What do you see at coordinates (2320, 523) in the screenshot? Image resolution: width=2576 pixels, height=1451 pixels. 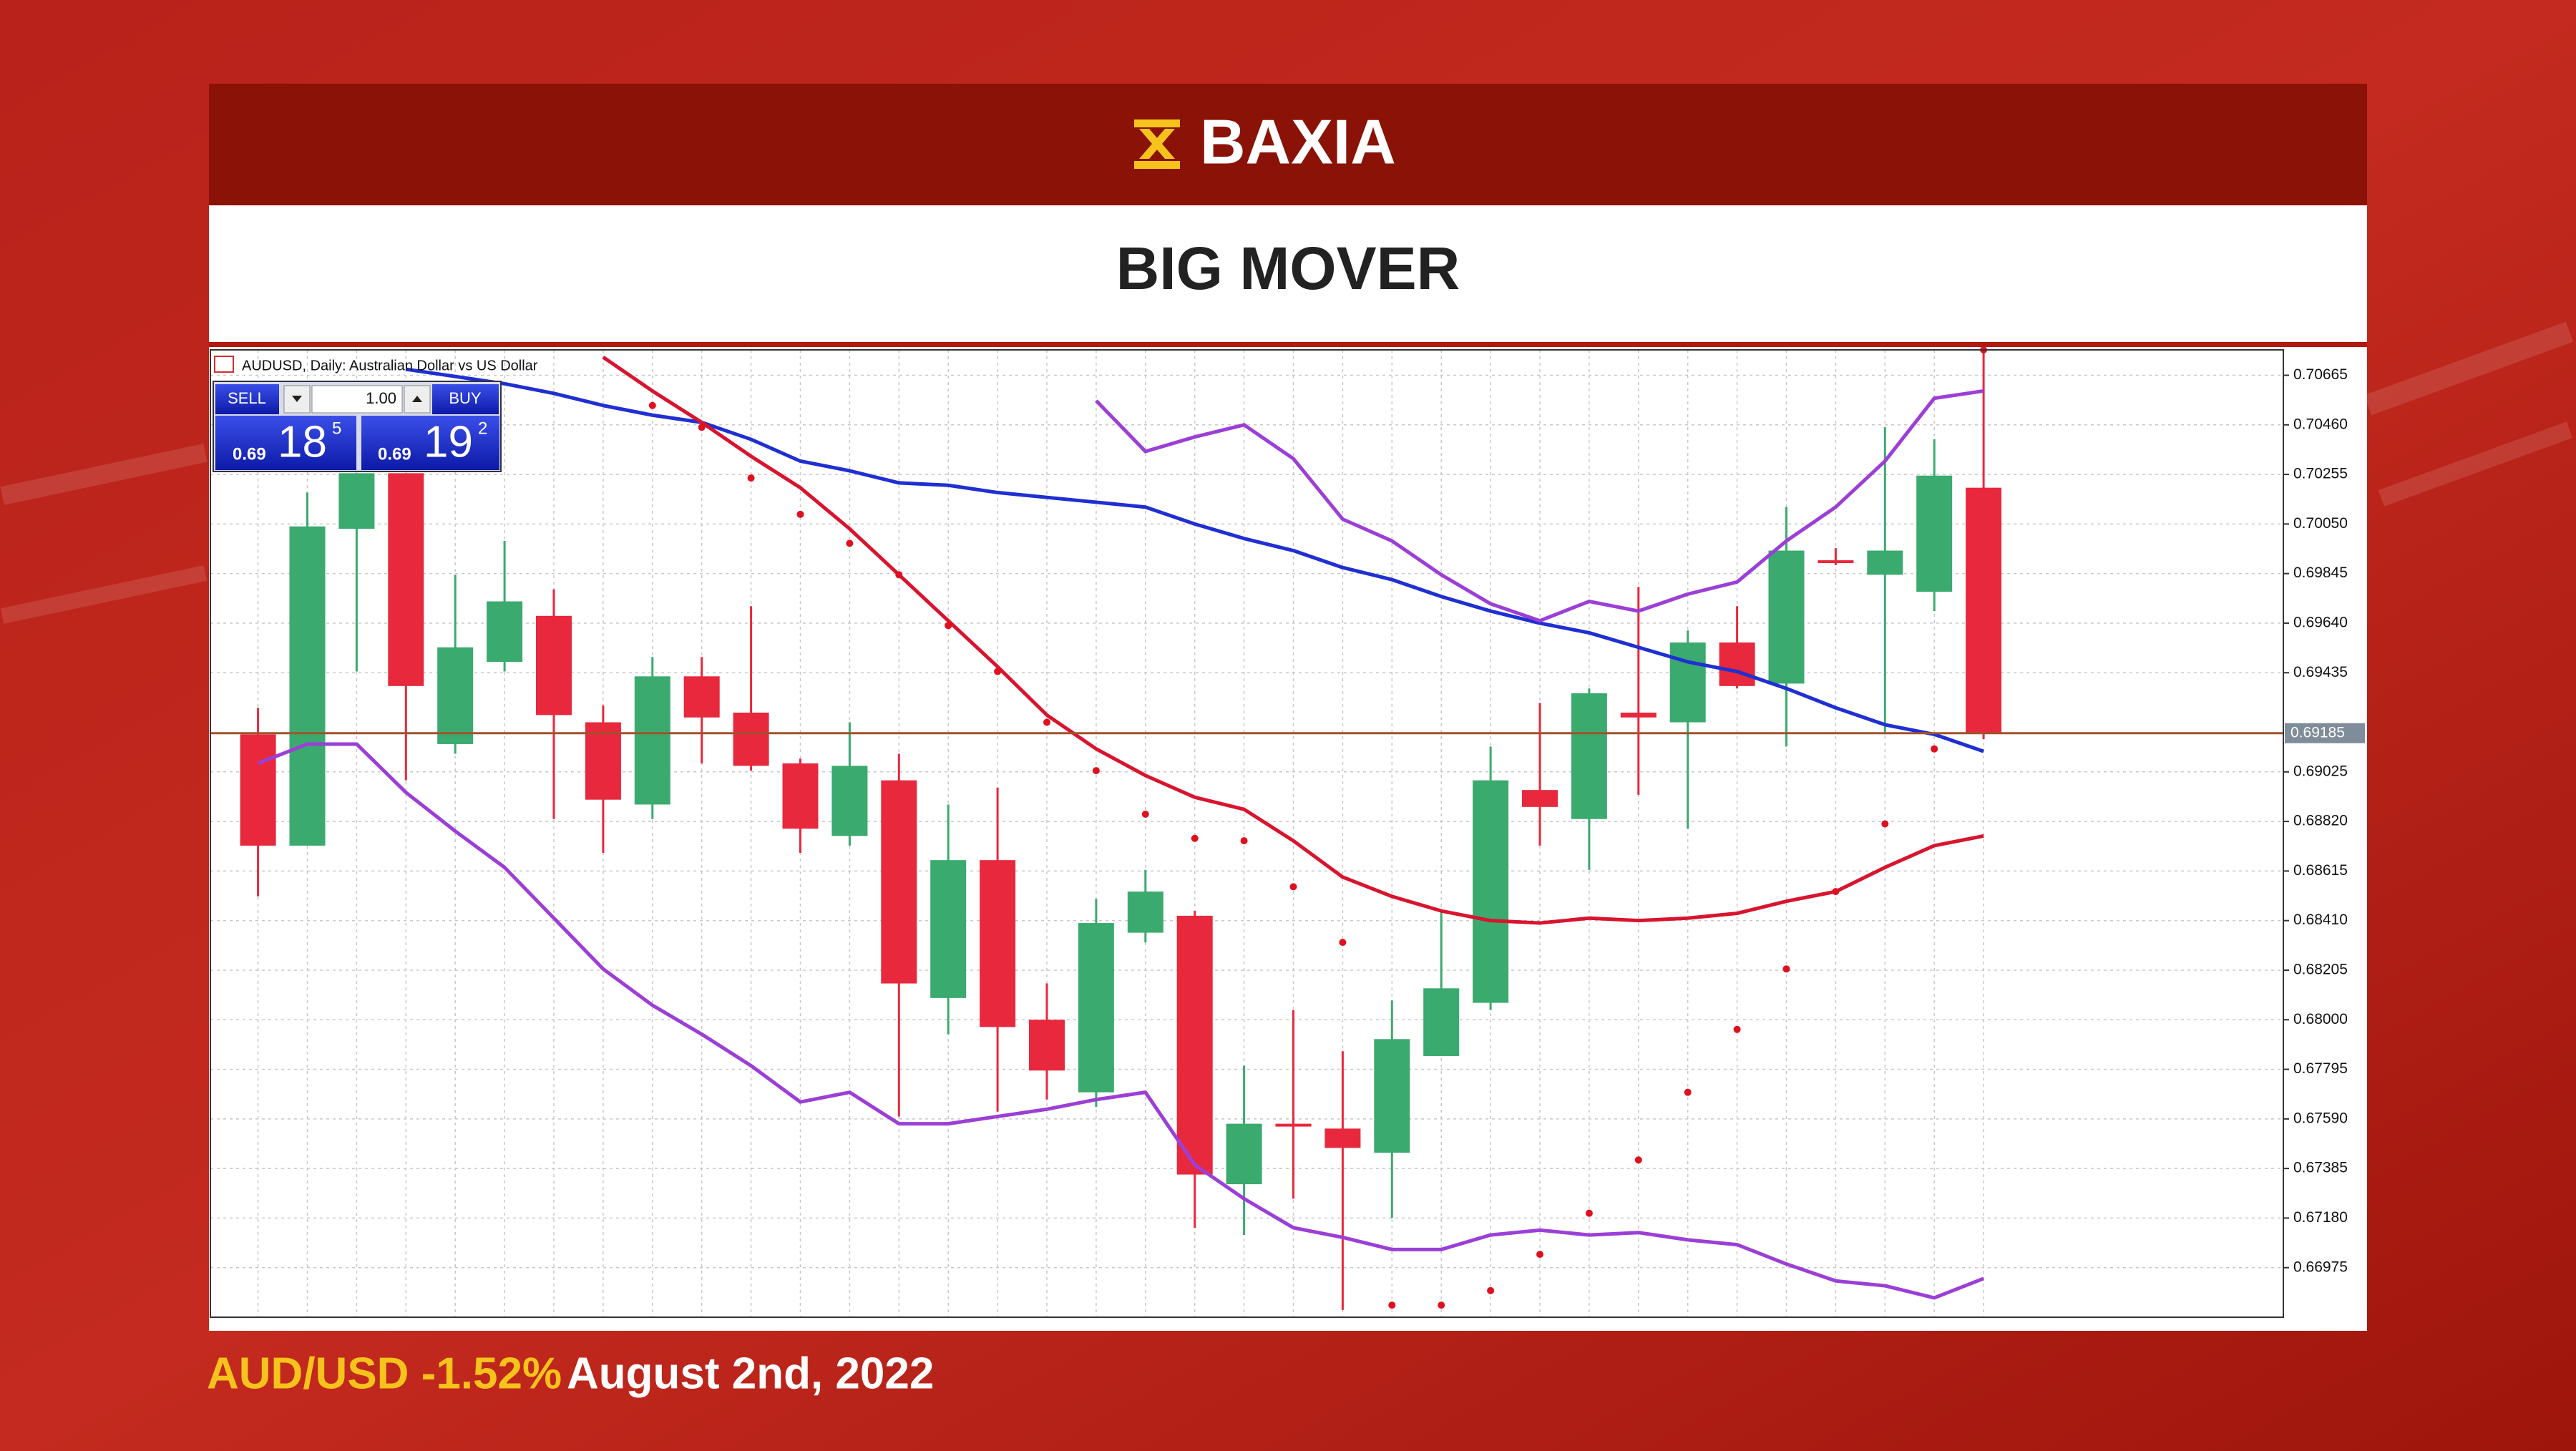 I see `y-tick-label: 0.70050` at bounding box center [2320, 523].